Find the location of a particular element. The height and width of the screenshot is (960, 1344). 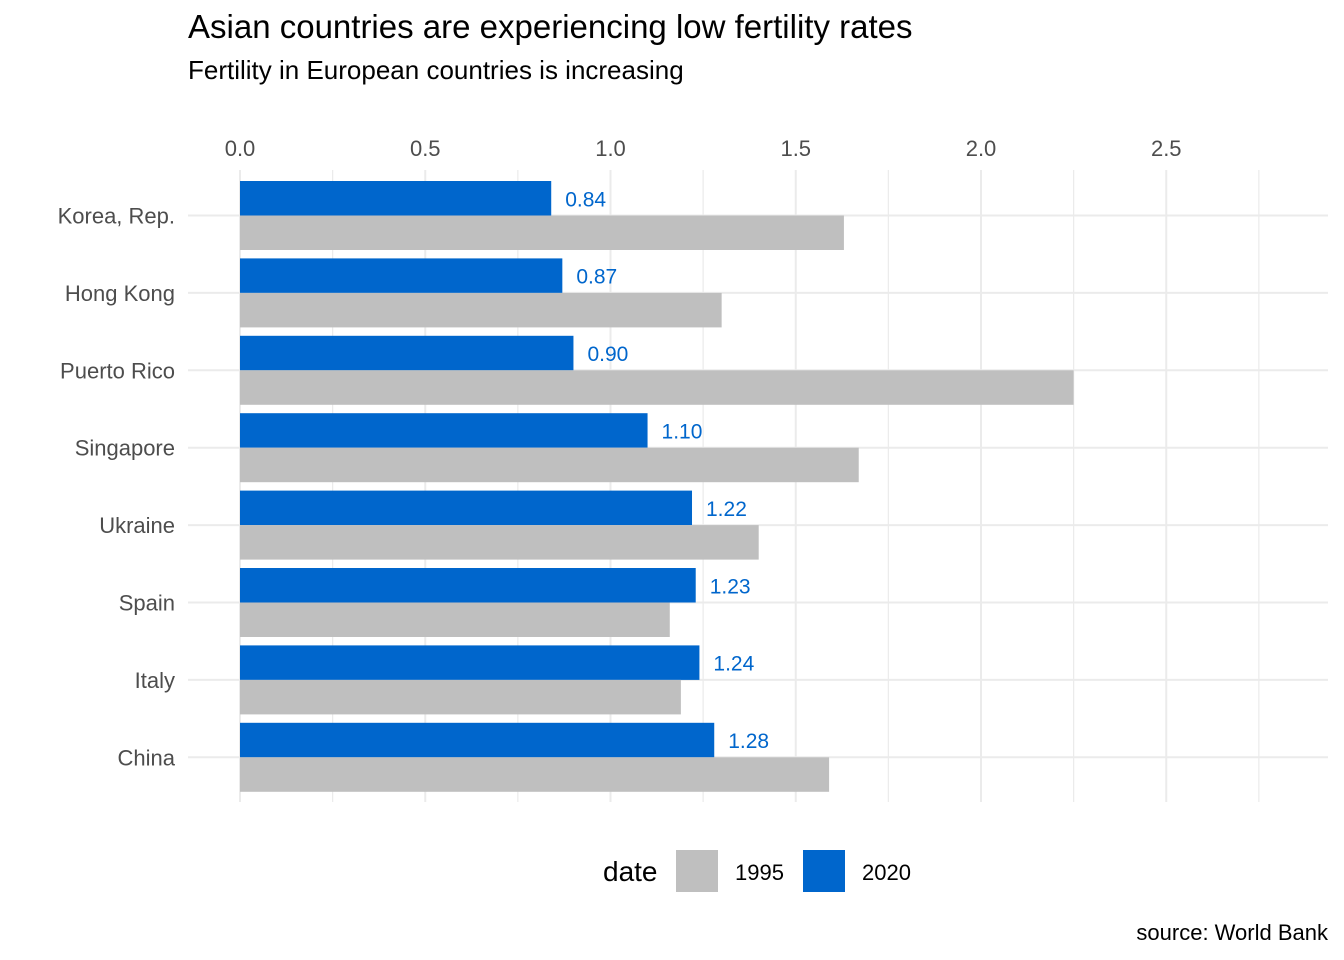

data-label-2020: 1.23 is located at coordinates (730, 586).